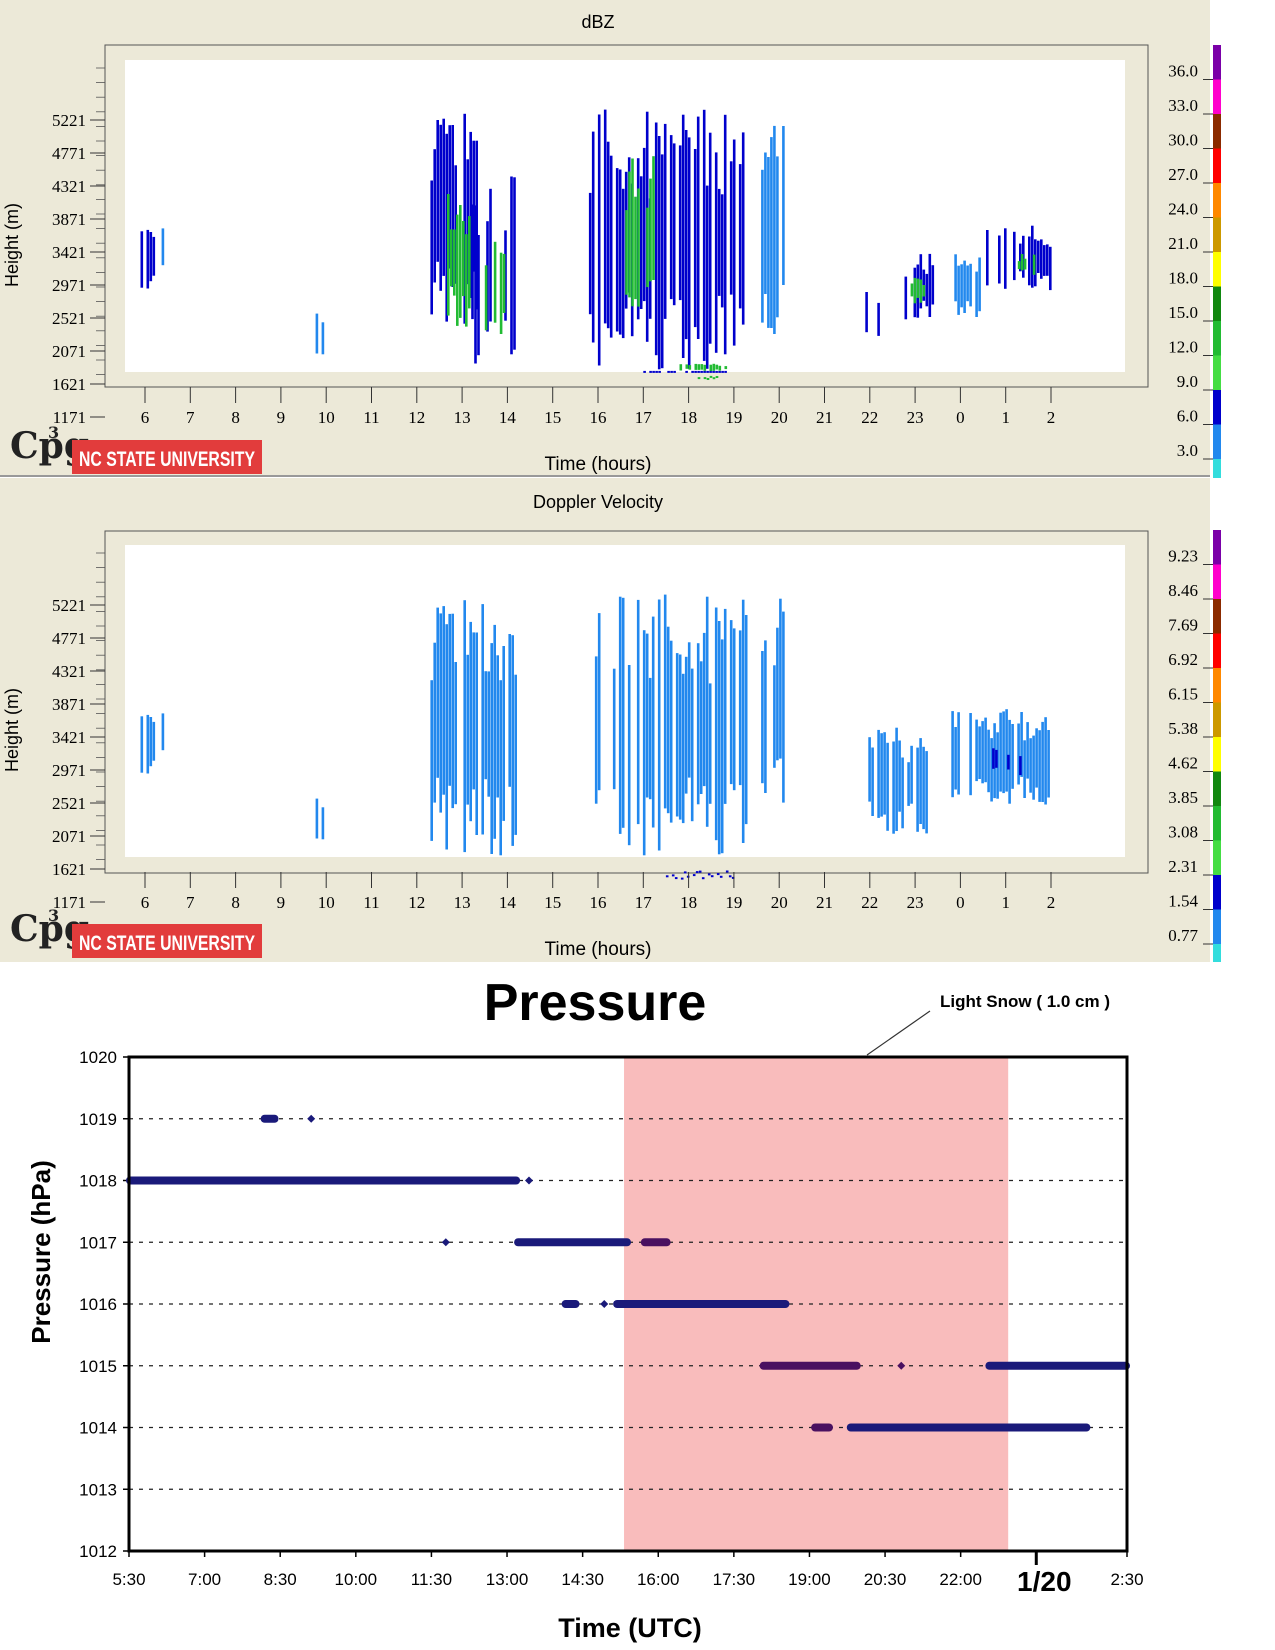  I want to click on y-tick-label: 2521, so click(69, 803).